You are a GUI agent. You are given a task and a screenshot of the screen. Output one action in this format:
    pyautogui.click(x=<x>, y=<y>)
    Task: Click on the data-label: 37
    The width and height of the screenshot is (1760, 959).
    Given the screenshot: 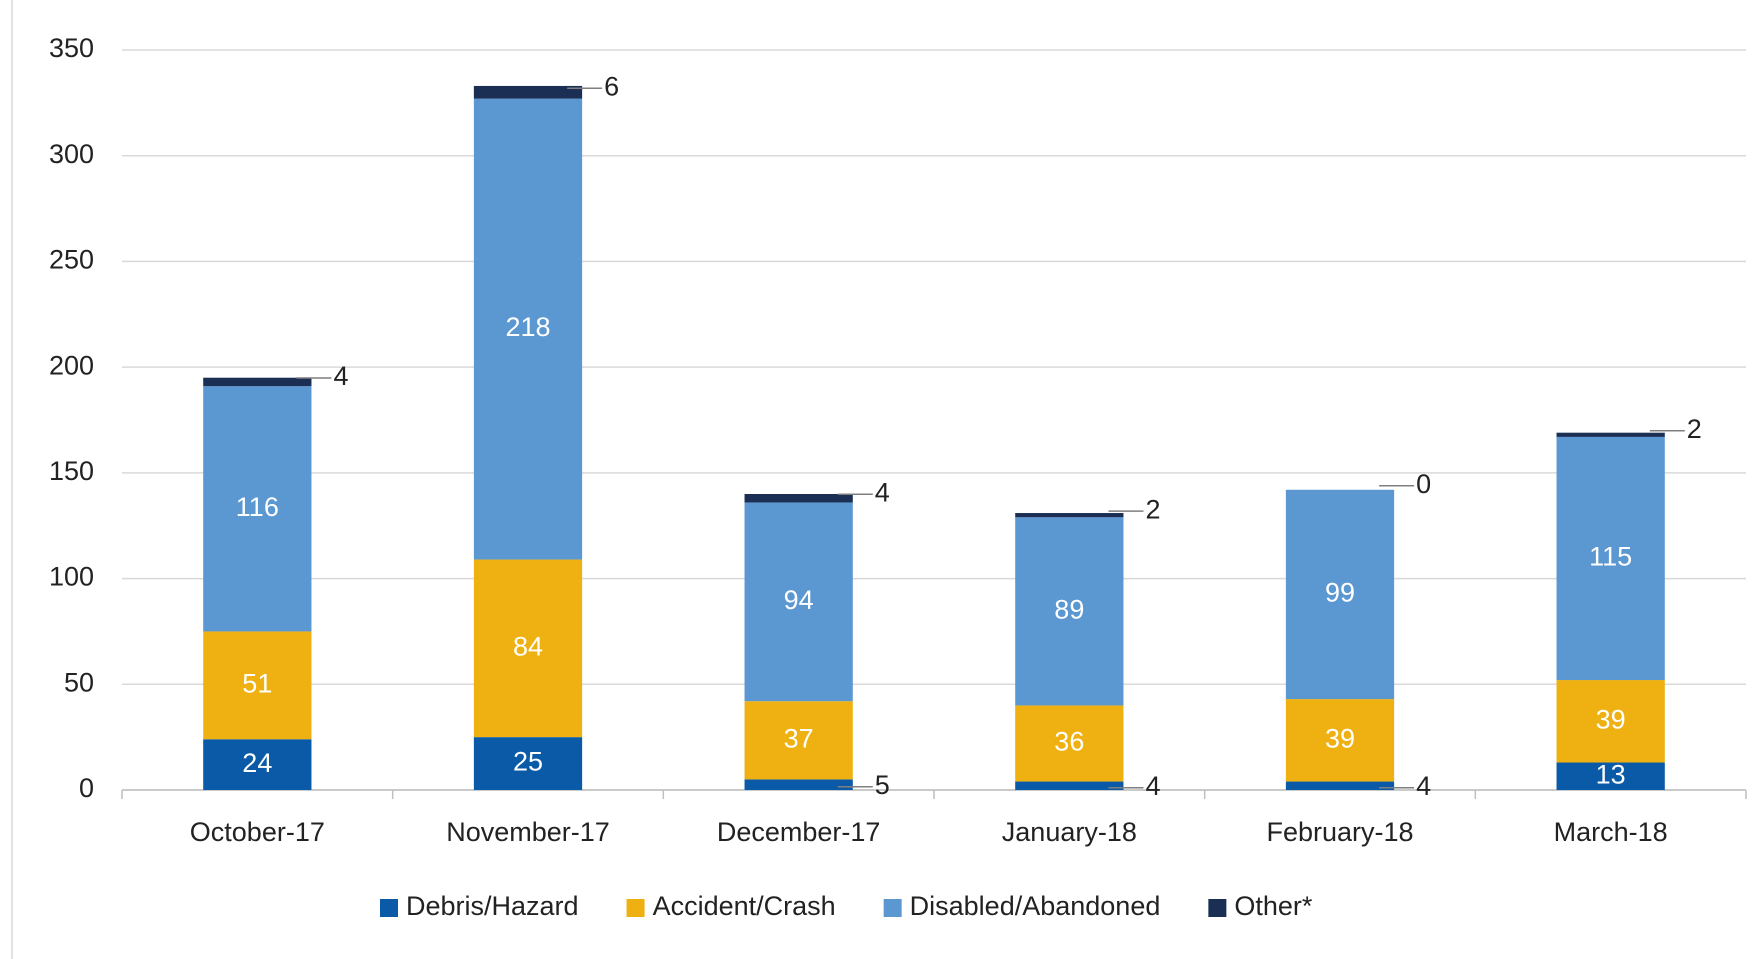 What is the action you would take?
    pyautogui.click(x=799, y=738)
    